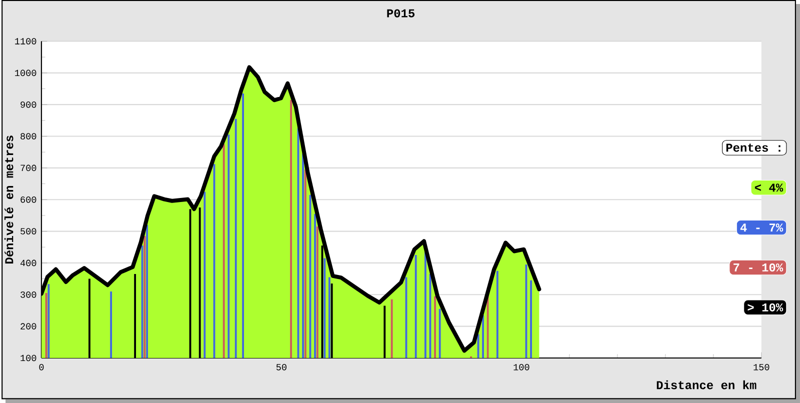 This screenshot has height=403, width=800. Describe the element at coordinates (9, 200) in the screenshot. I see `y-axis-title: Dénivelé en metres` at that location.